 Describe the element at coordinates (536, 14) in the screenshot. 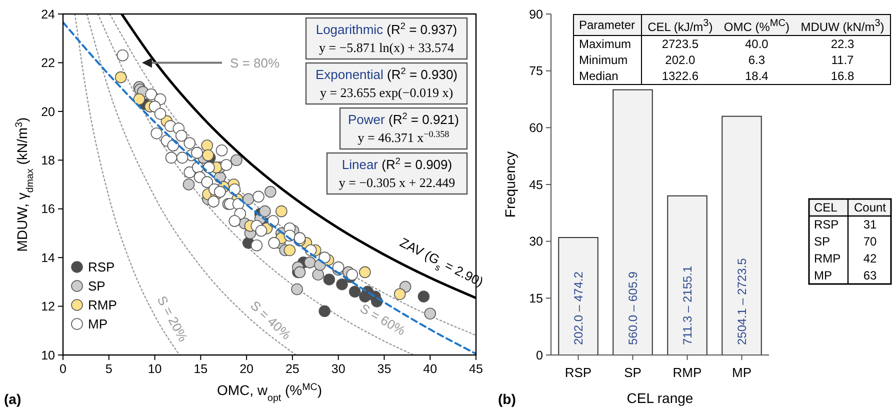

I see `y-tick-label: 90` at that location.